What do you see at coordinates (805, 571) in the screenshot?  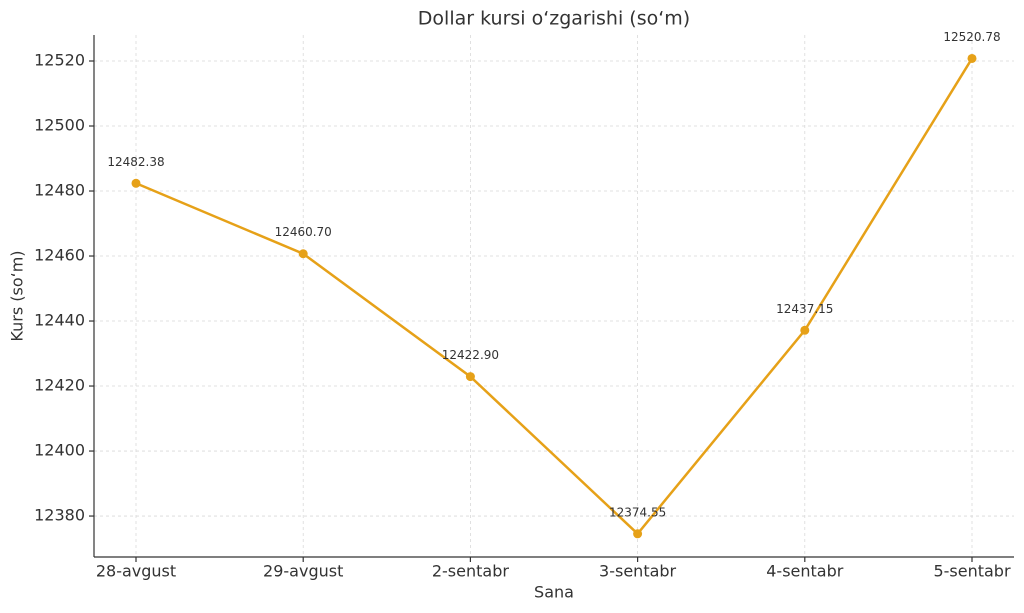 I see `x-tick-label: 4-sentabr` at bounding box center [805, 571].